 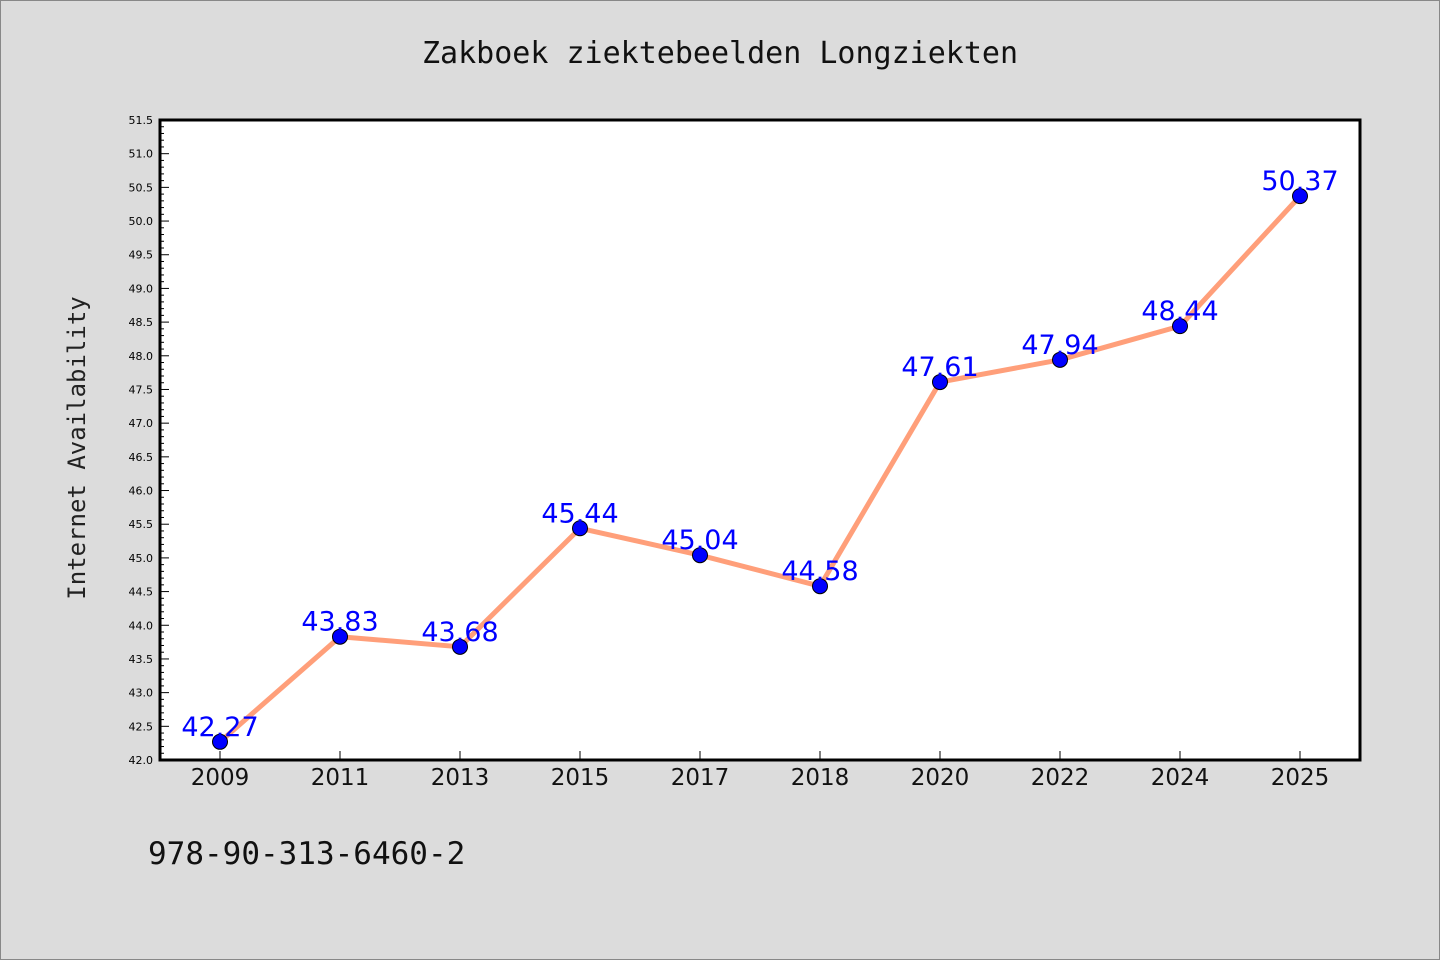 I want to click on x-tick-label: 2013, so click(x=460, y=778).